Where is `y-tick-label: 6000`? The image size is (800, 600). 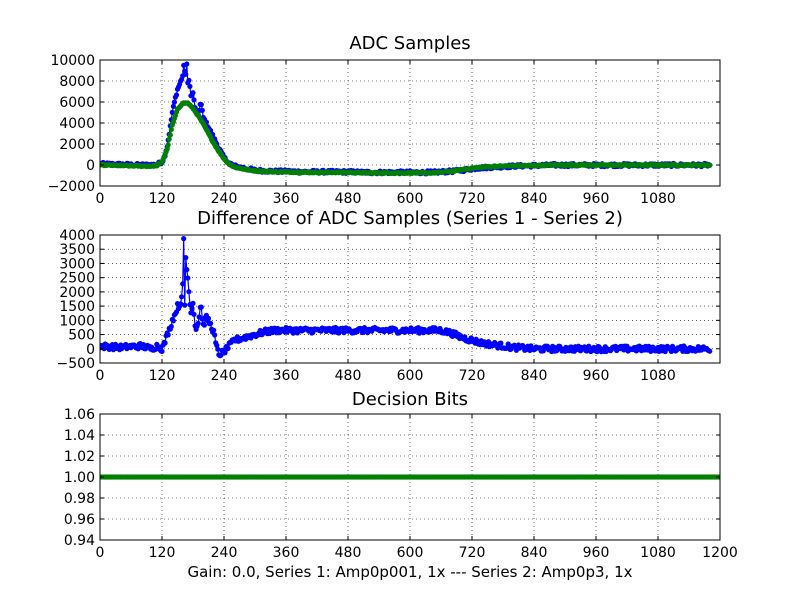
y-tick-label: 6000 is located at coordinates (77, 103).